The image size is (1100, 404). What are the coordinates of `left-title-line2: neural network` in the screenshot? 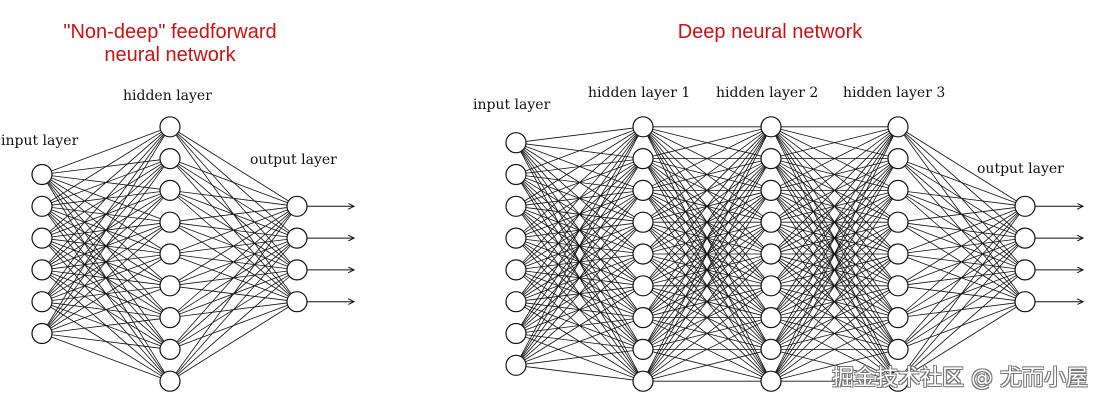 It's located at (170, 55).